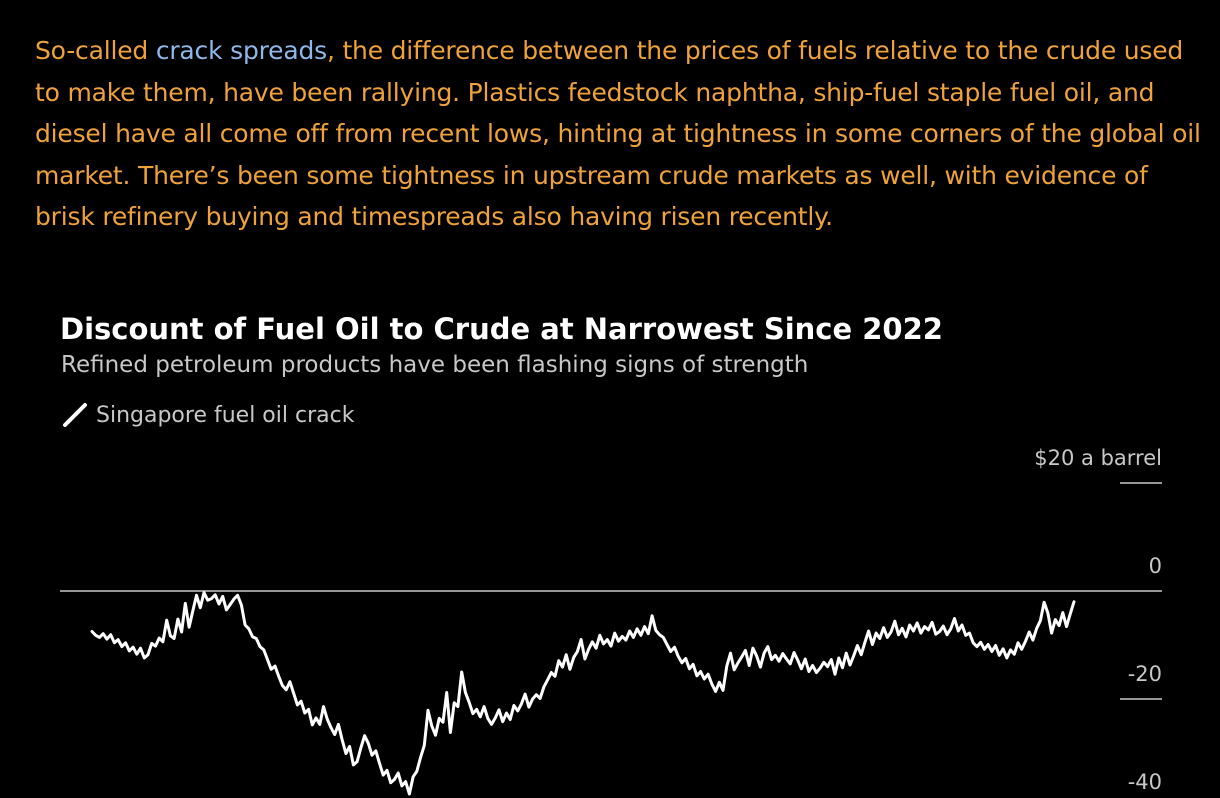 The image size is (1220, 798). Describe the element at coordinates (1155, 566) in the screenshot. I see `y-tick-label-0: 0` at that location.